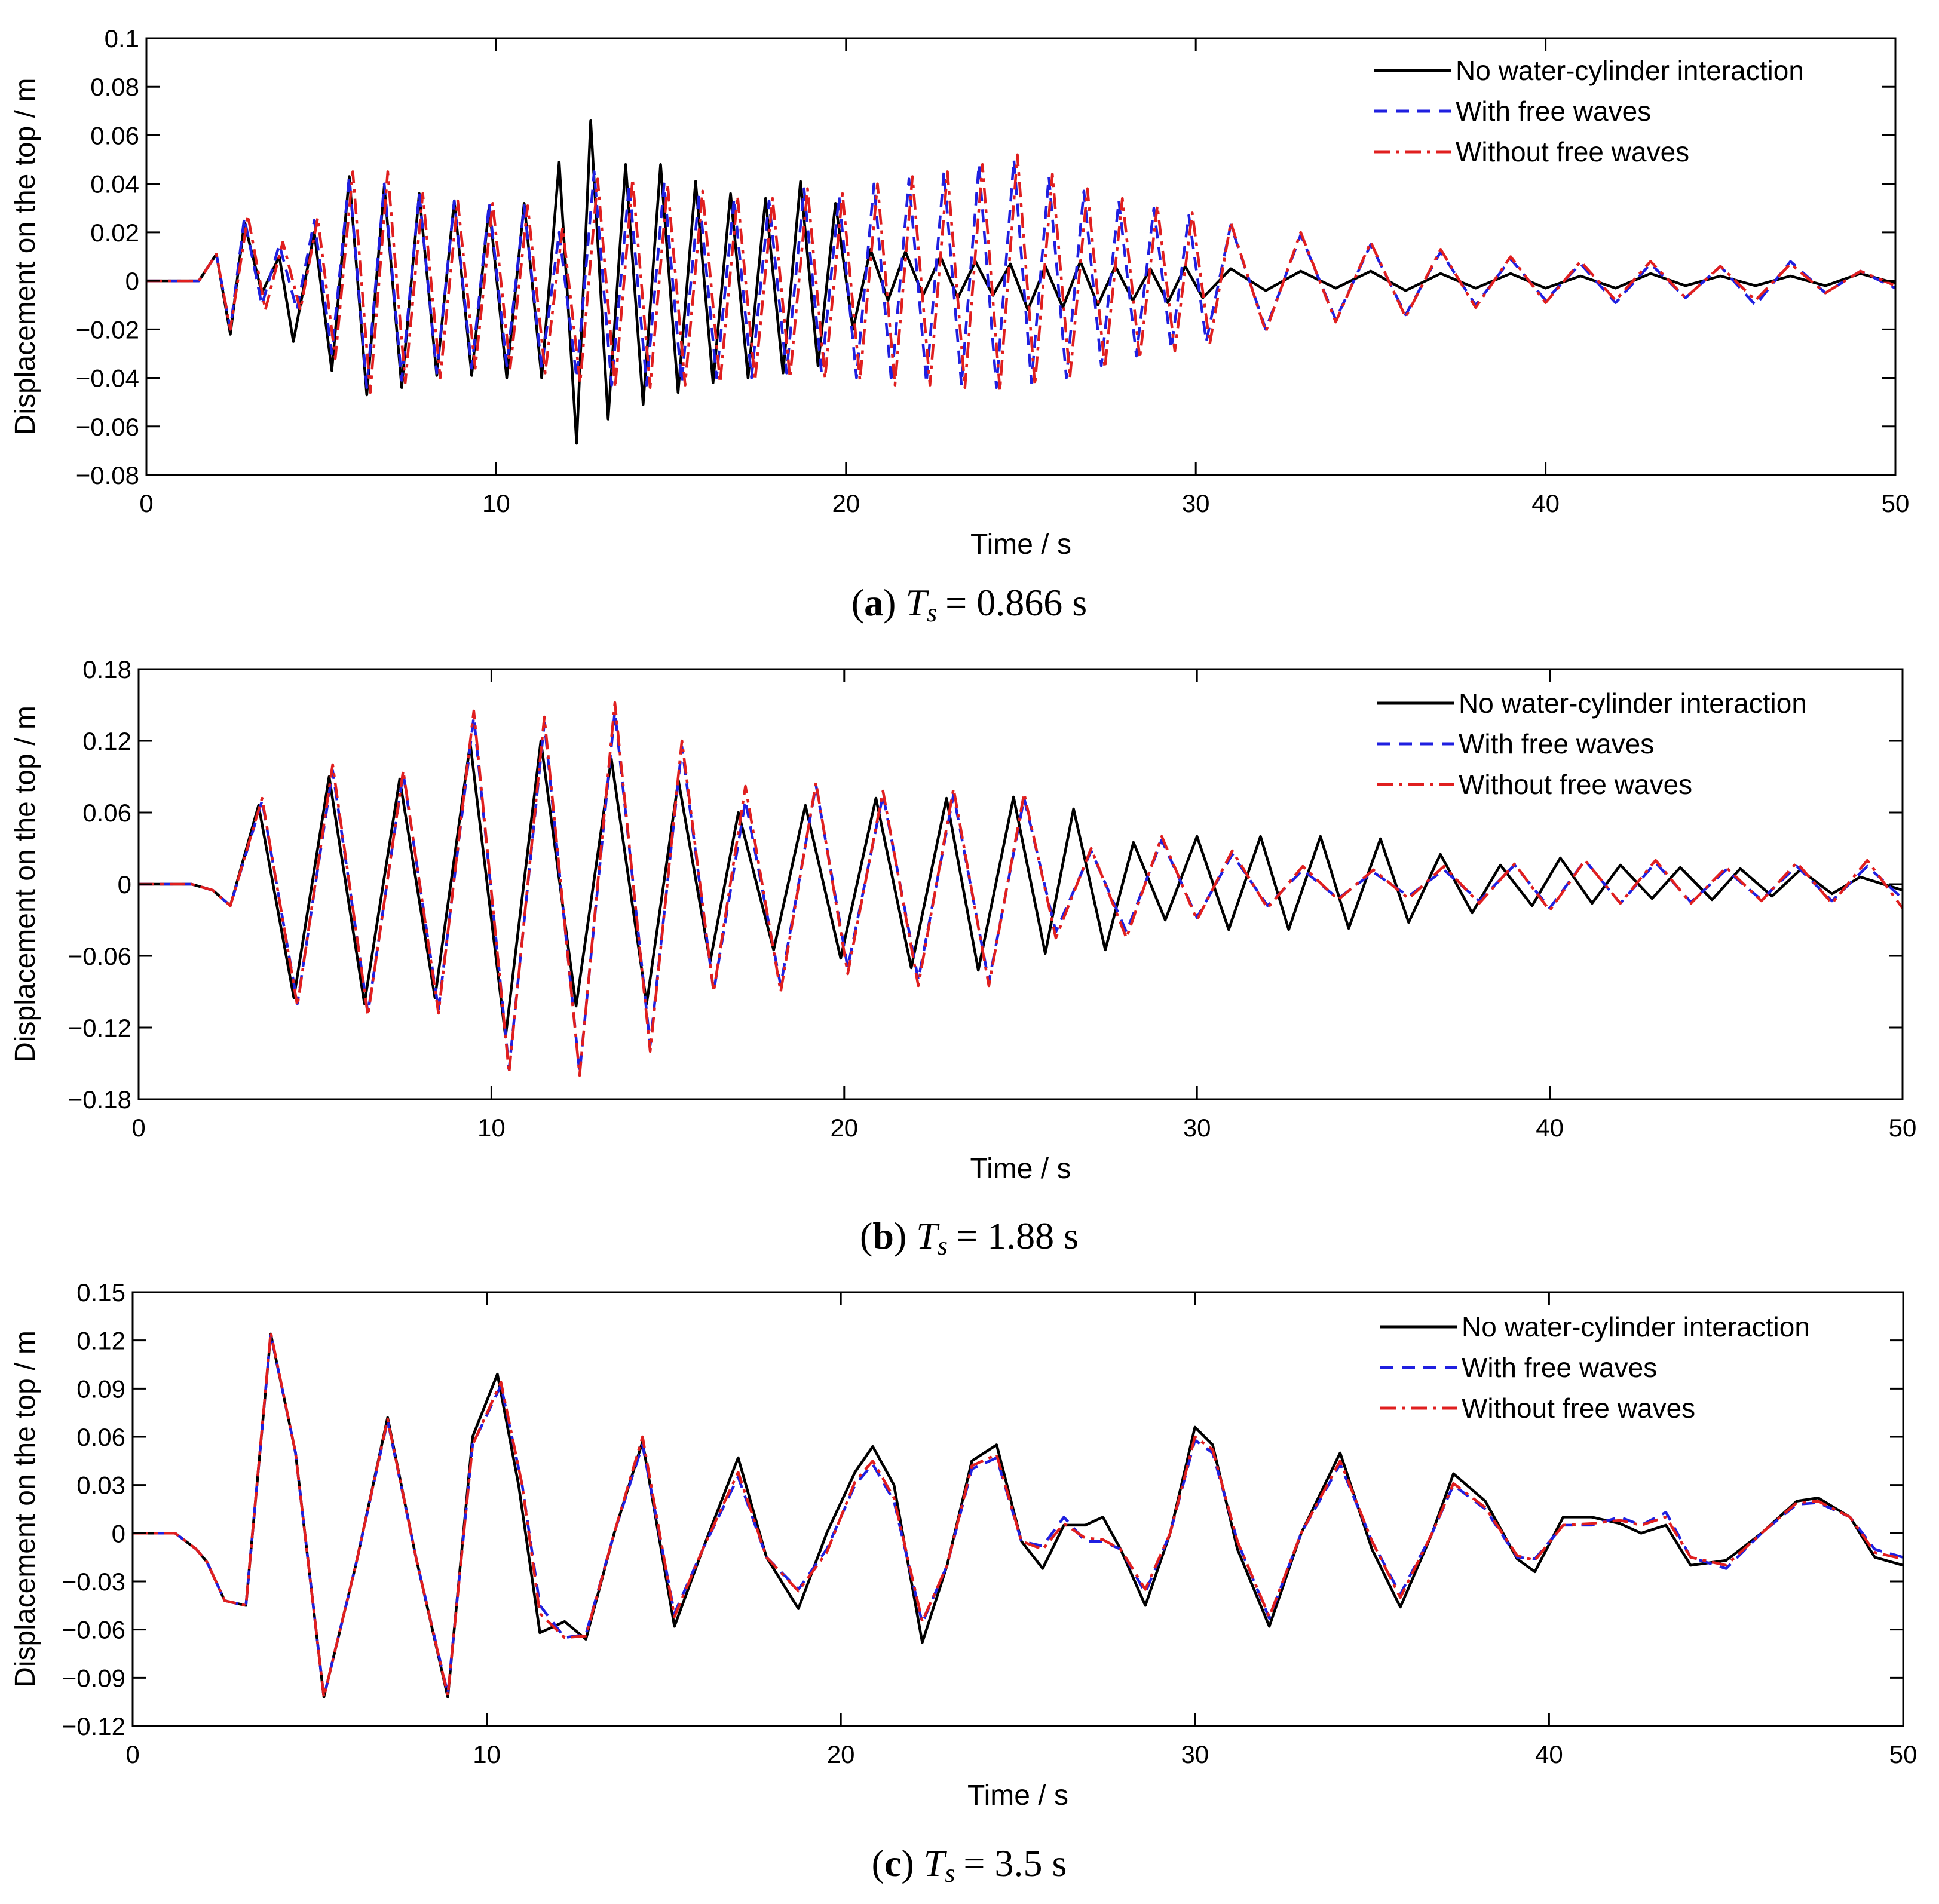 This screenshot has width=1939, height=1904. What do you see at coordinates (1016, 603) in the screenshot?
I see `caption-value: = 0.866 s` at bounding box center [1016, 603].